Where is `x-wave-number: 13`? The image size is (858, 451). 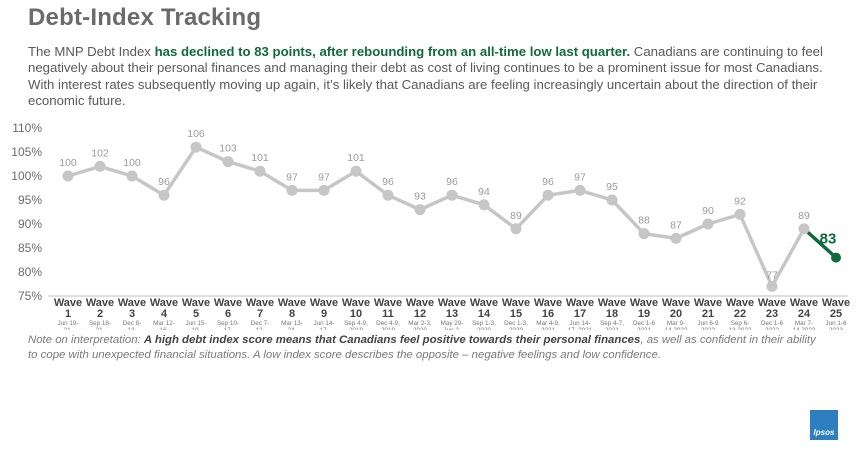 x-wave-number: 13 is located at coordinates (452, 314).